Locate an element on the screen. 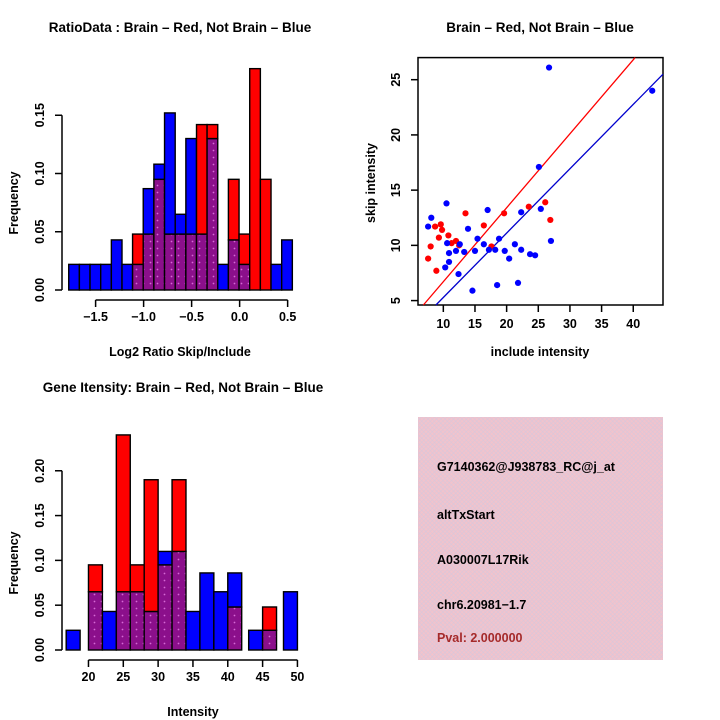 The width and height of the screenshot is (720, 720). x-tick-label: 35 is located at coordinates (193, 677).